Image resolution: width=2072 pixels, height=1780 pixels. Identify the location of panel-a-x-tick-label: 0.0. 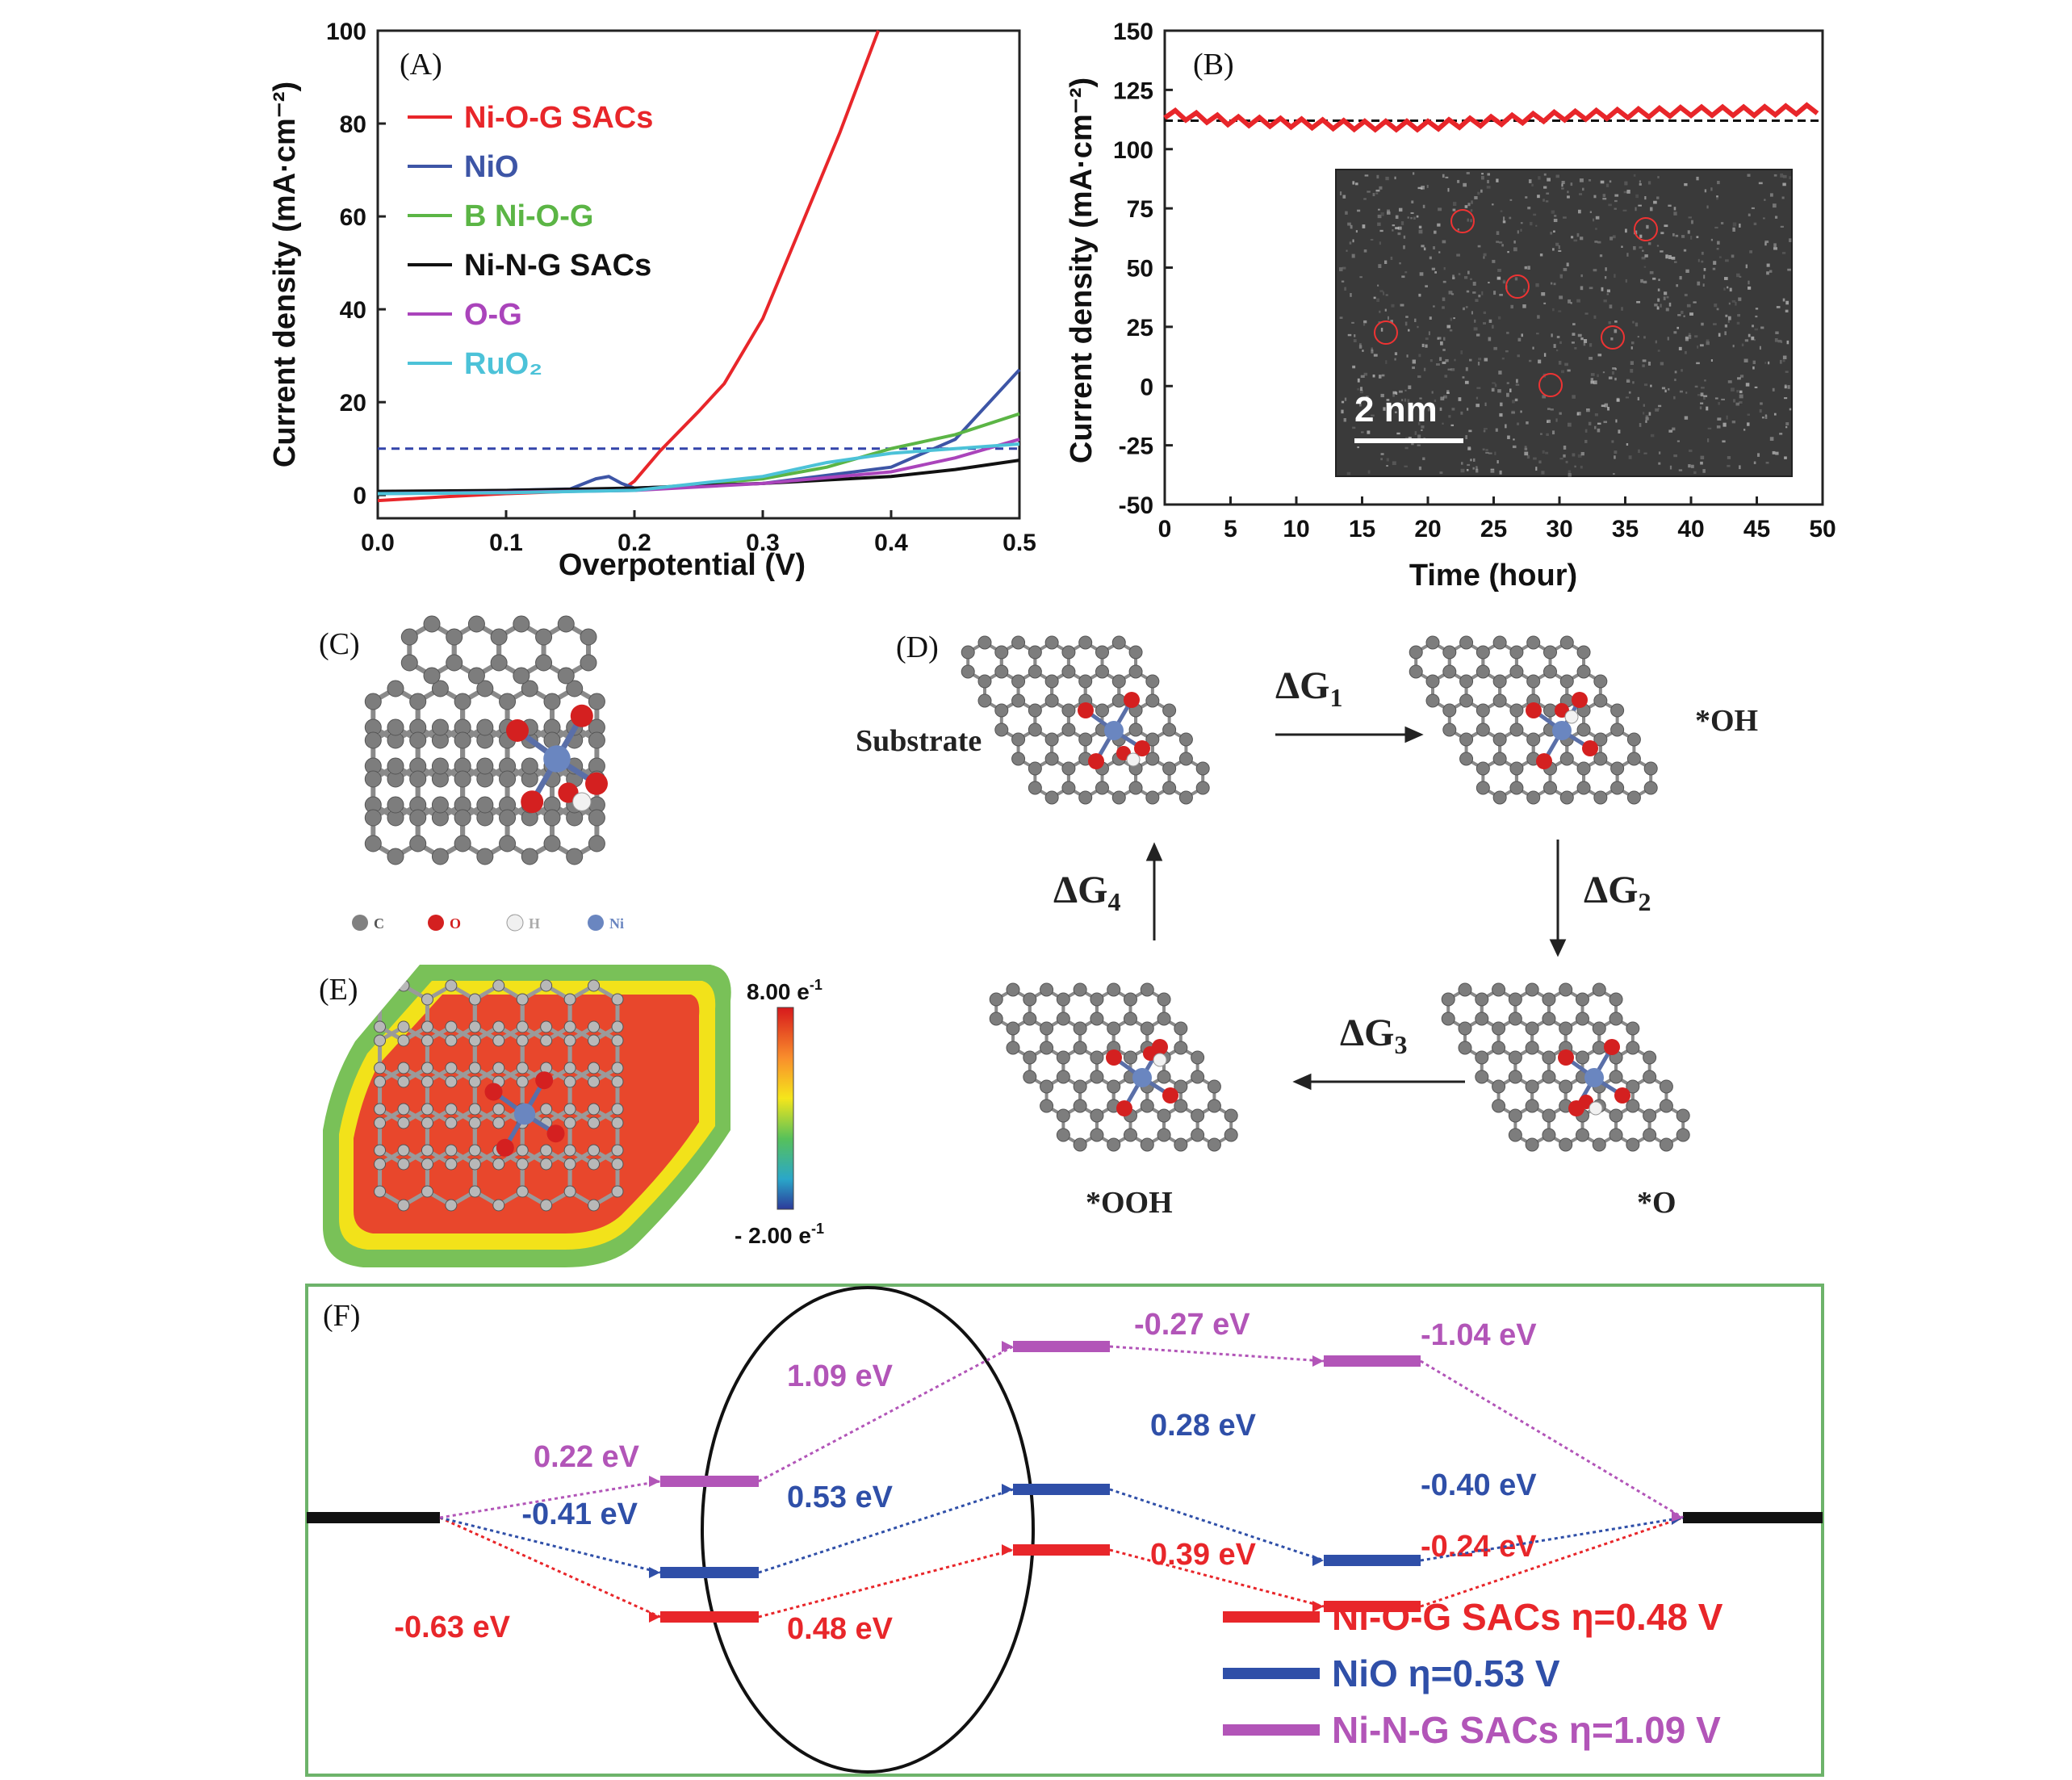
(378, 543).